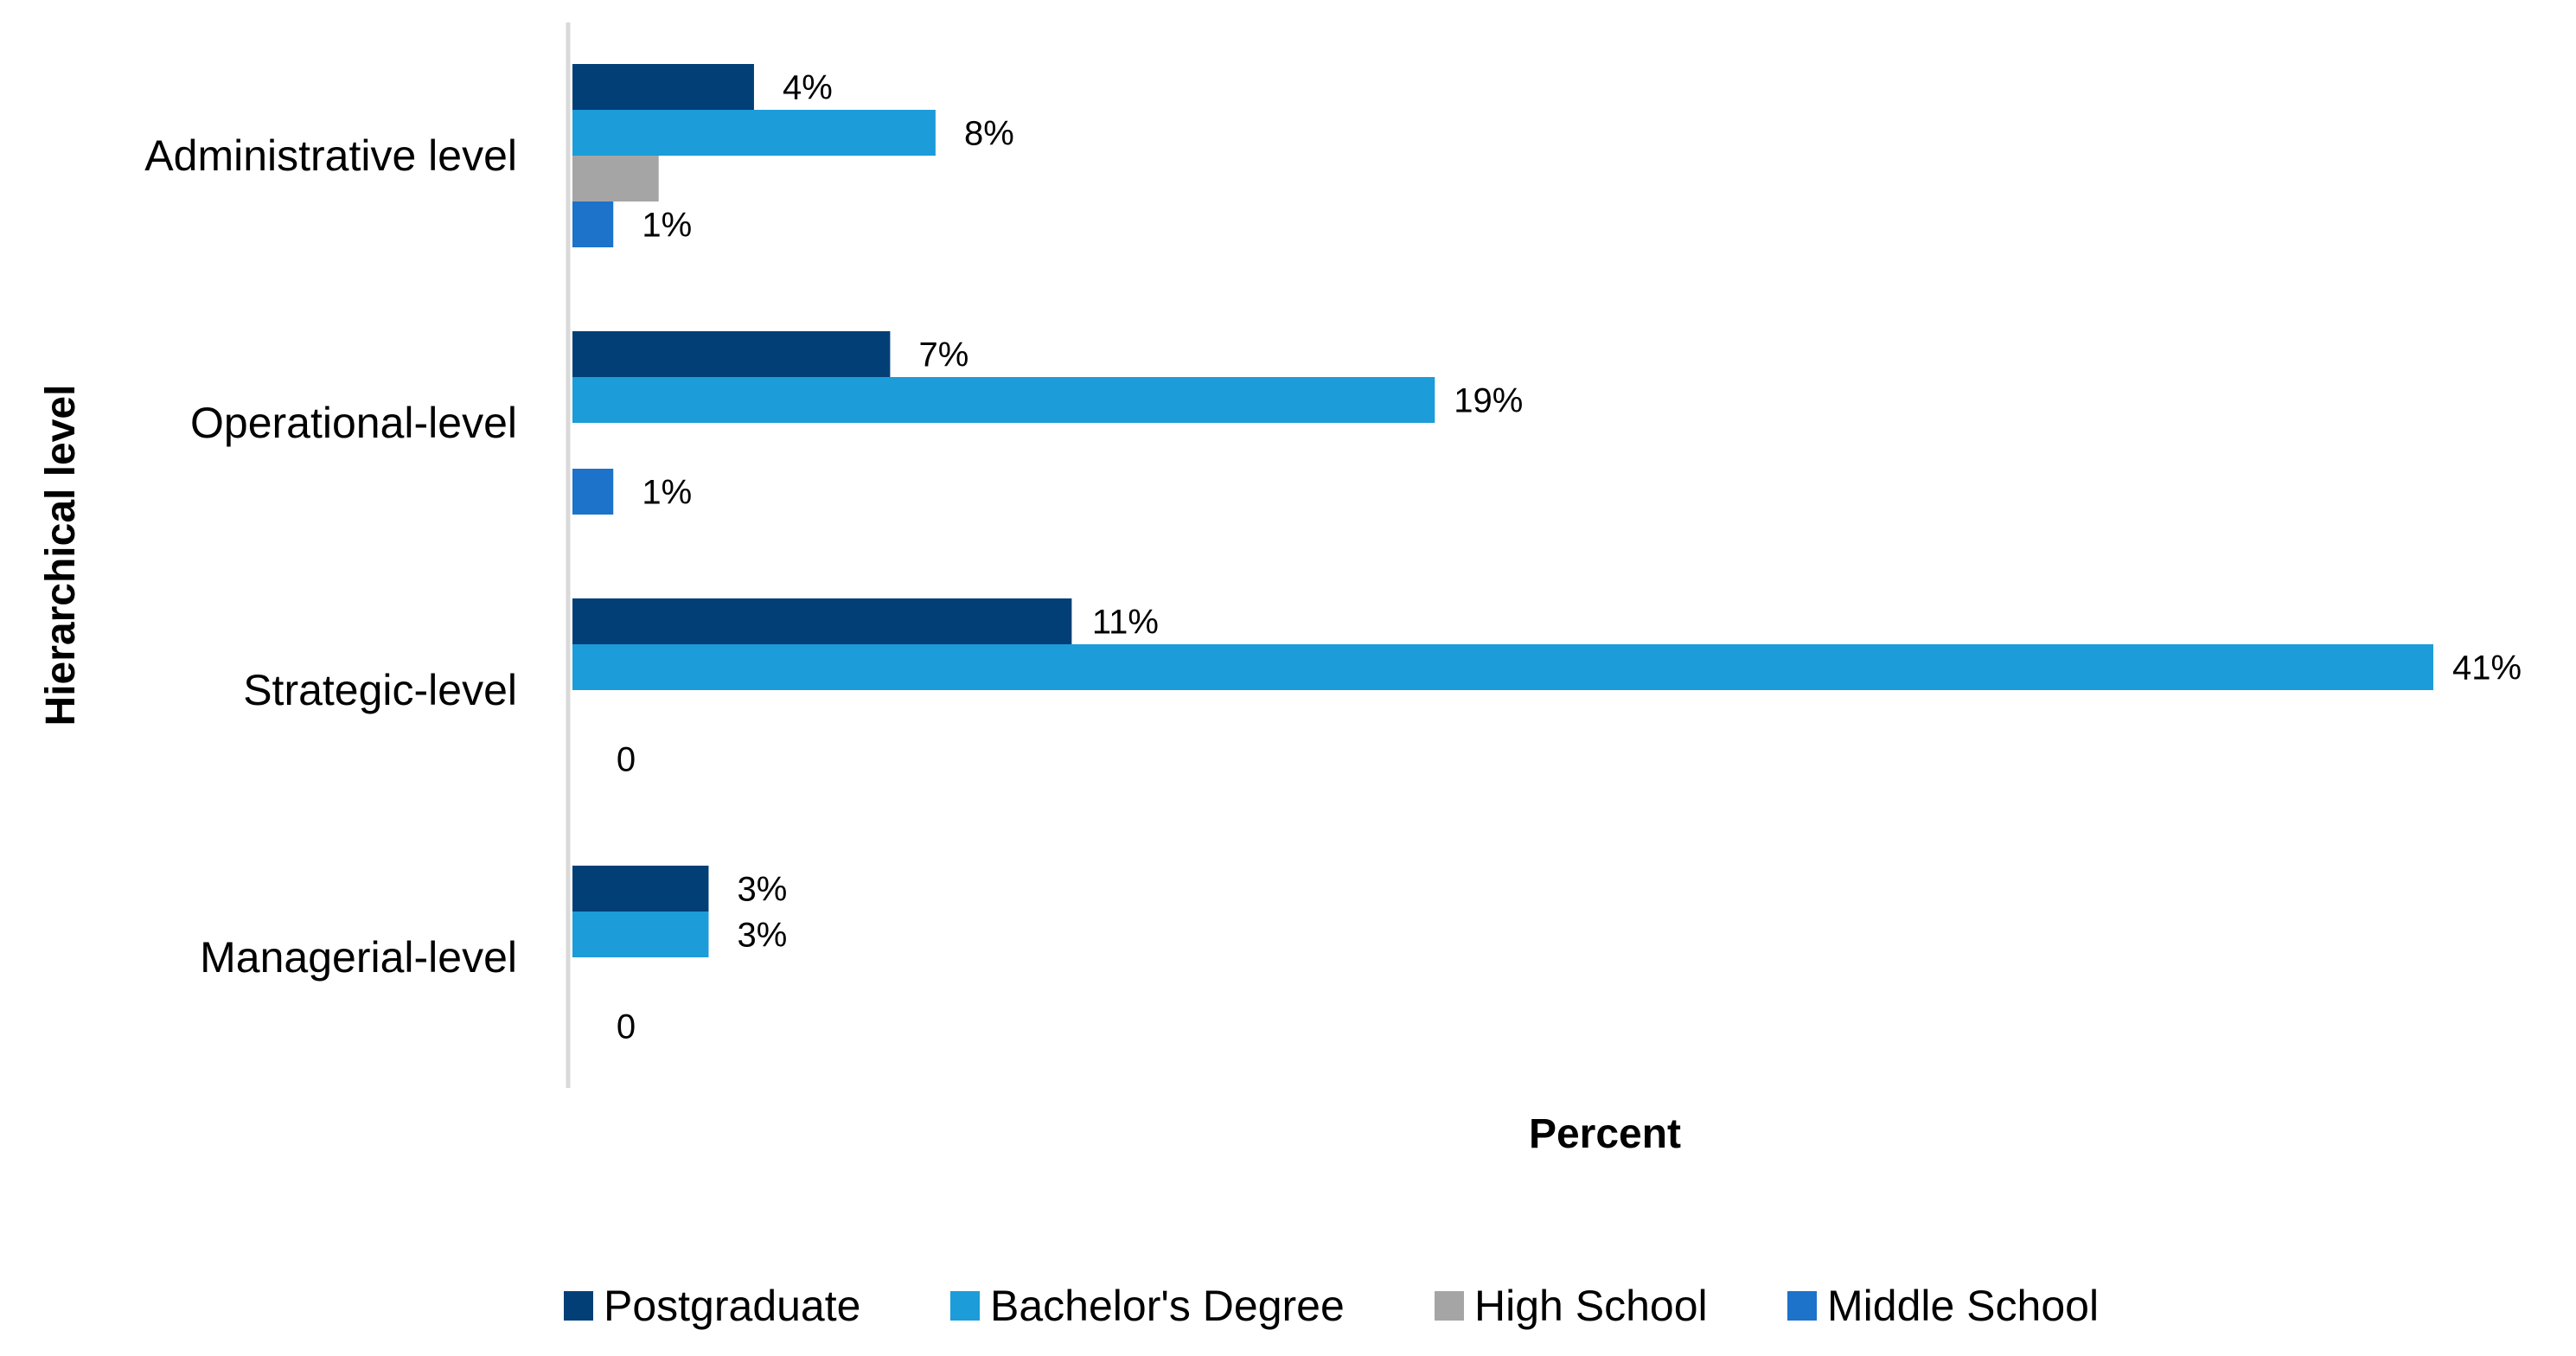  What do you see at coordinates (1963, 1306) in the screenshot?
I see `legend-label-middle-school: Middle School` at bounding box center [1963, 1306].